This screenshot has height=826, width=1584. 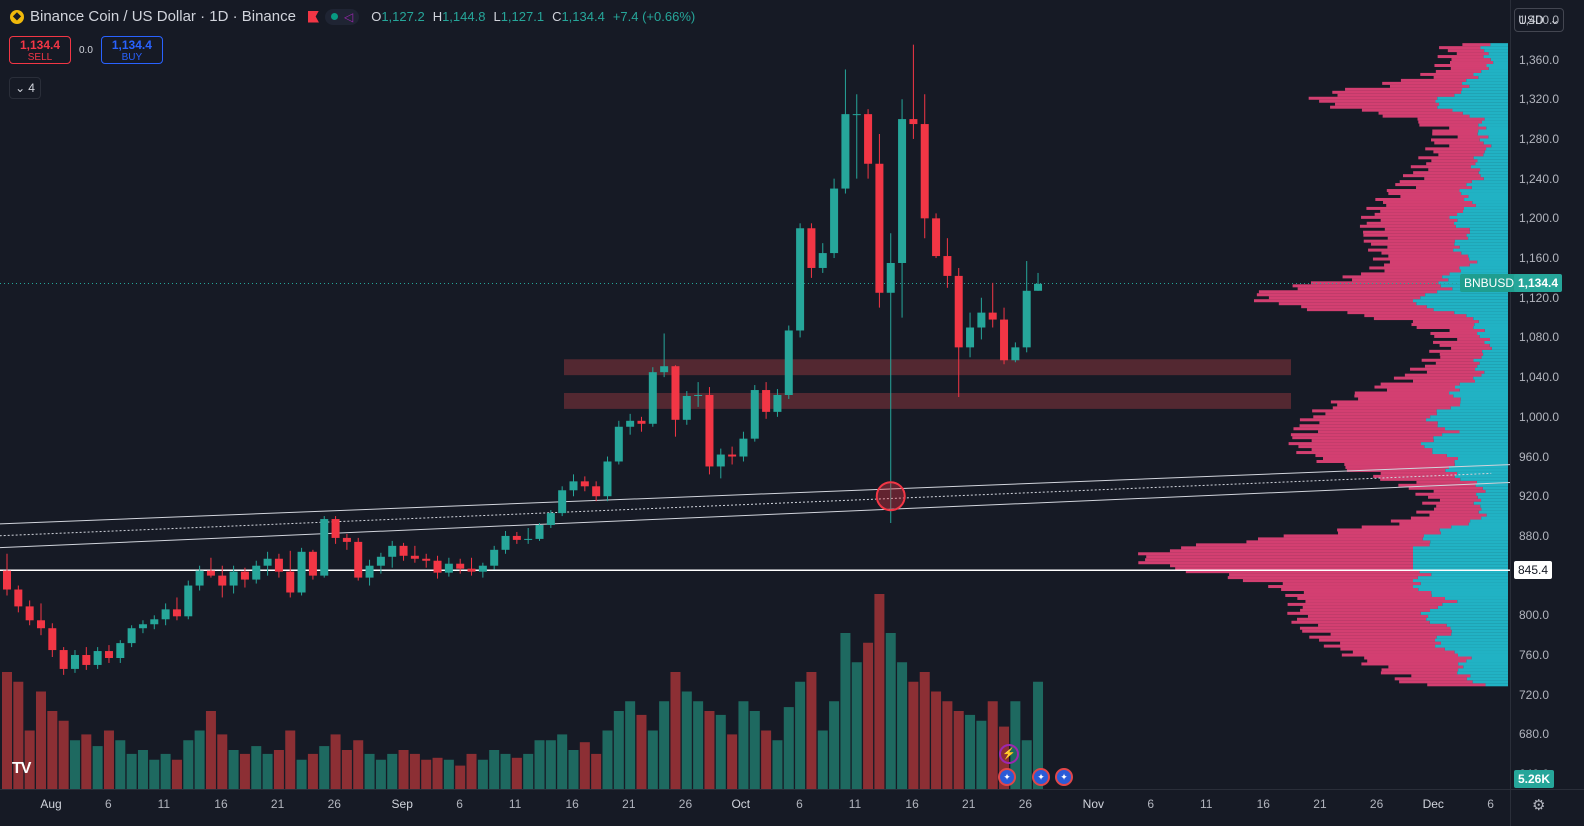 What do you see at coordinates (741, 804) in the screenshot?
I see `time-tick-label: Oct` at bounding box center [741, 804].